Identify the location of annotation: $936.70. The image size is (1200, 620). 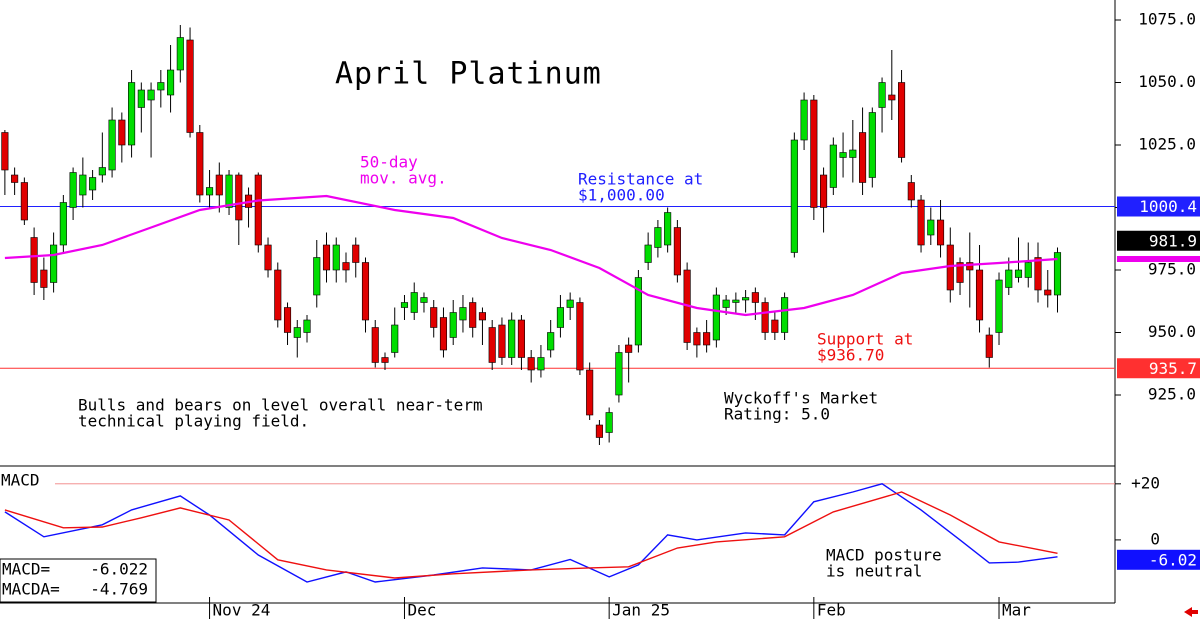
(850, 355).